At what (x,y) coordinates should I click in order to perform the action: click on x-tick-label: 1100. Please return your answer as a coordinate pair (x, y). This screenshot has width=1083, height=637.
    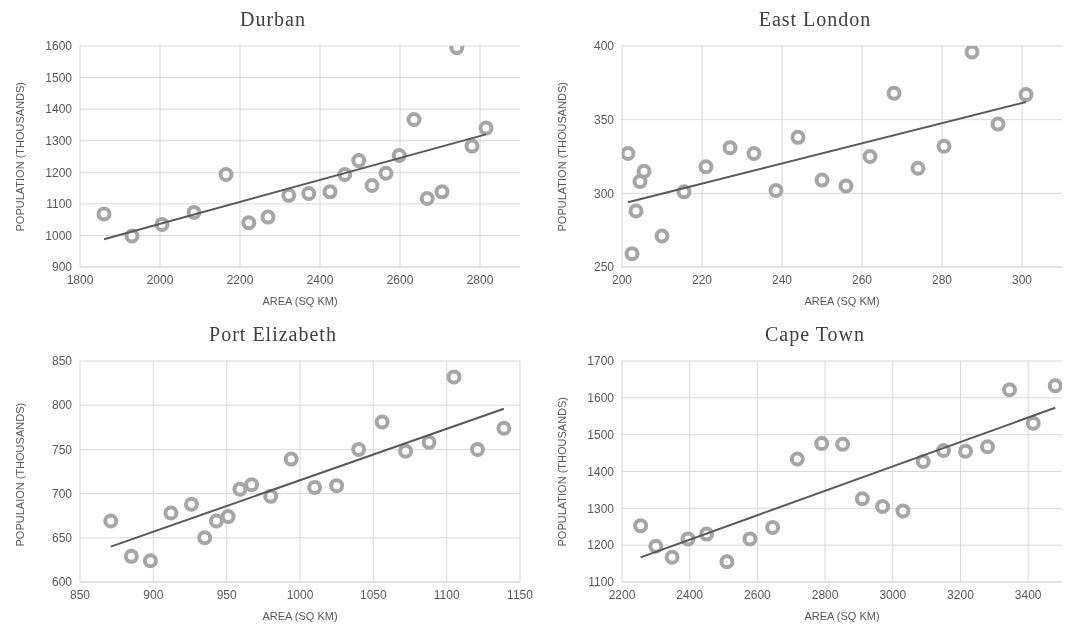
    Looking at the image, I should click on (446, 594).